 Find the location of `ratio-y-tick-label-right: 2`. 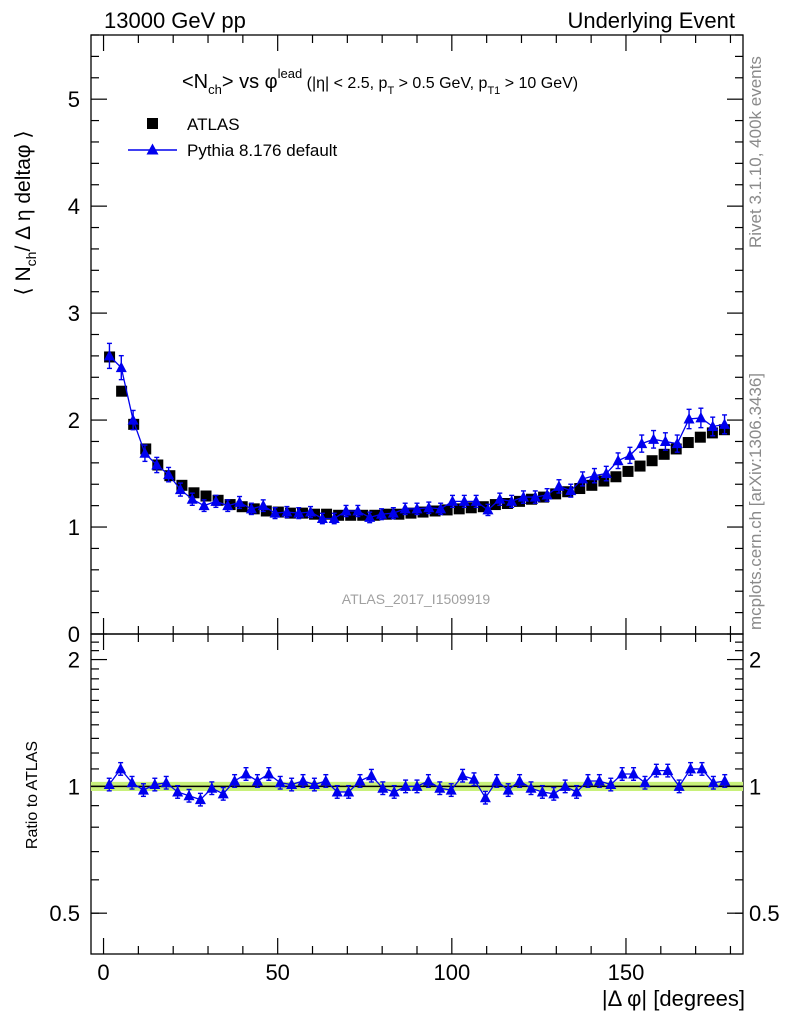

ratio-y-tick-label-right: 2 is located at coordinates (755, 660).